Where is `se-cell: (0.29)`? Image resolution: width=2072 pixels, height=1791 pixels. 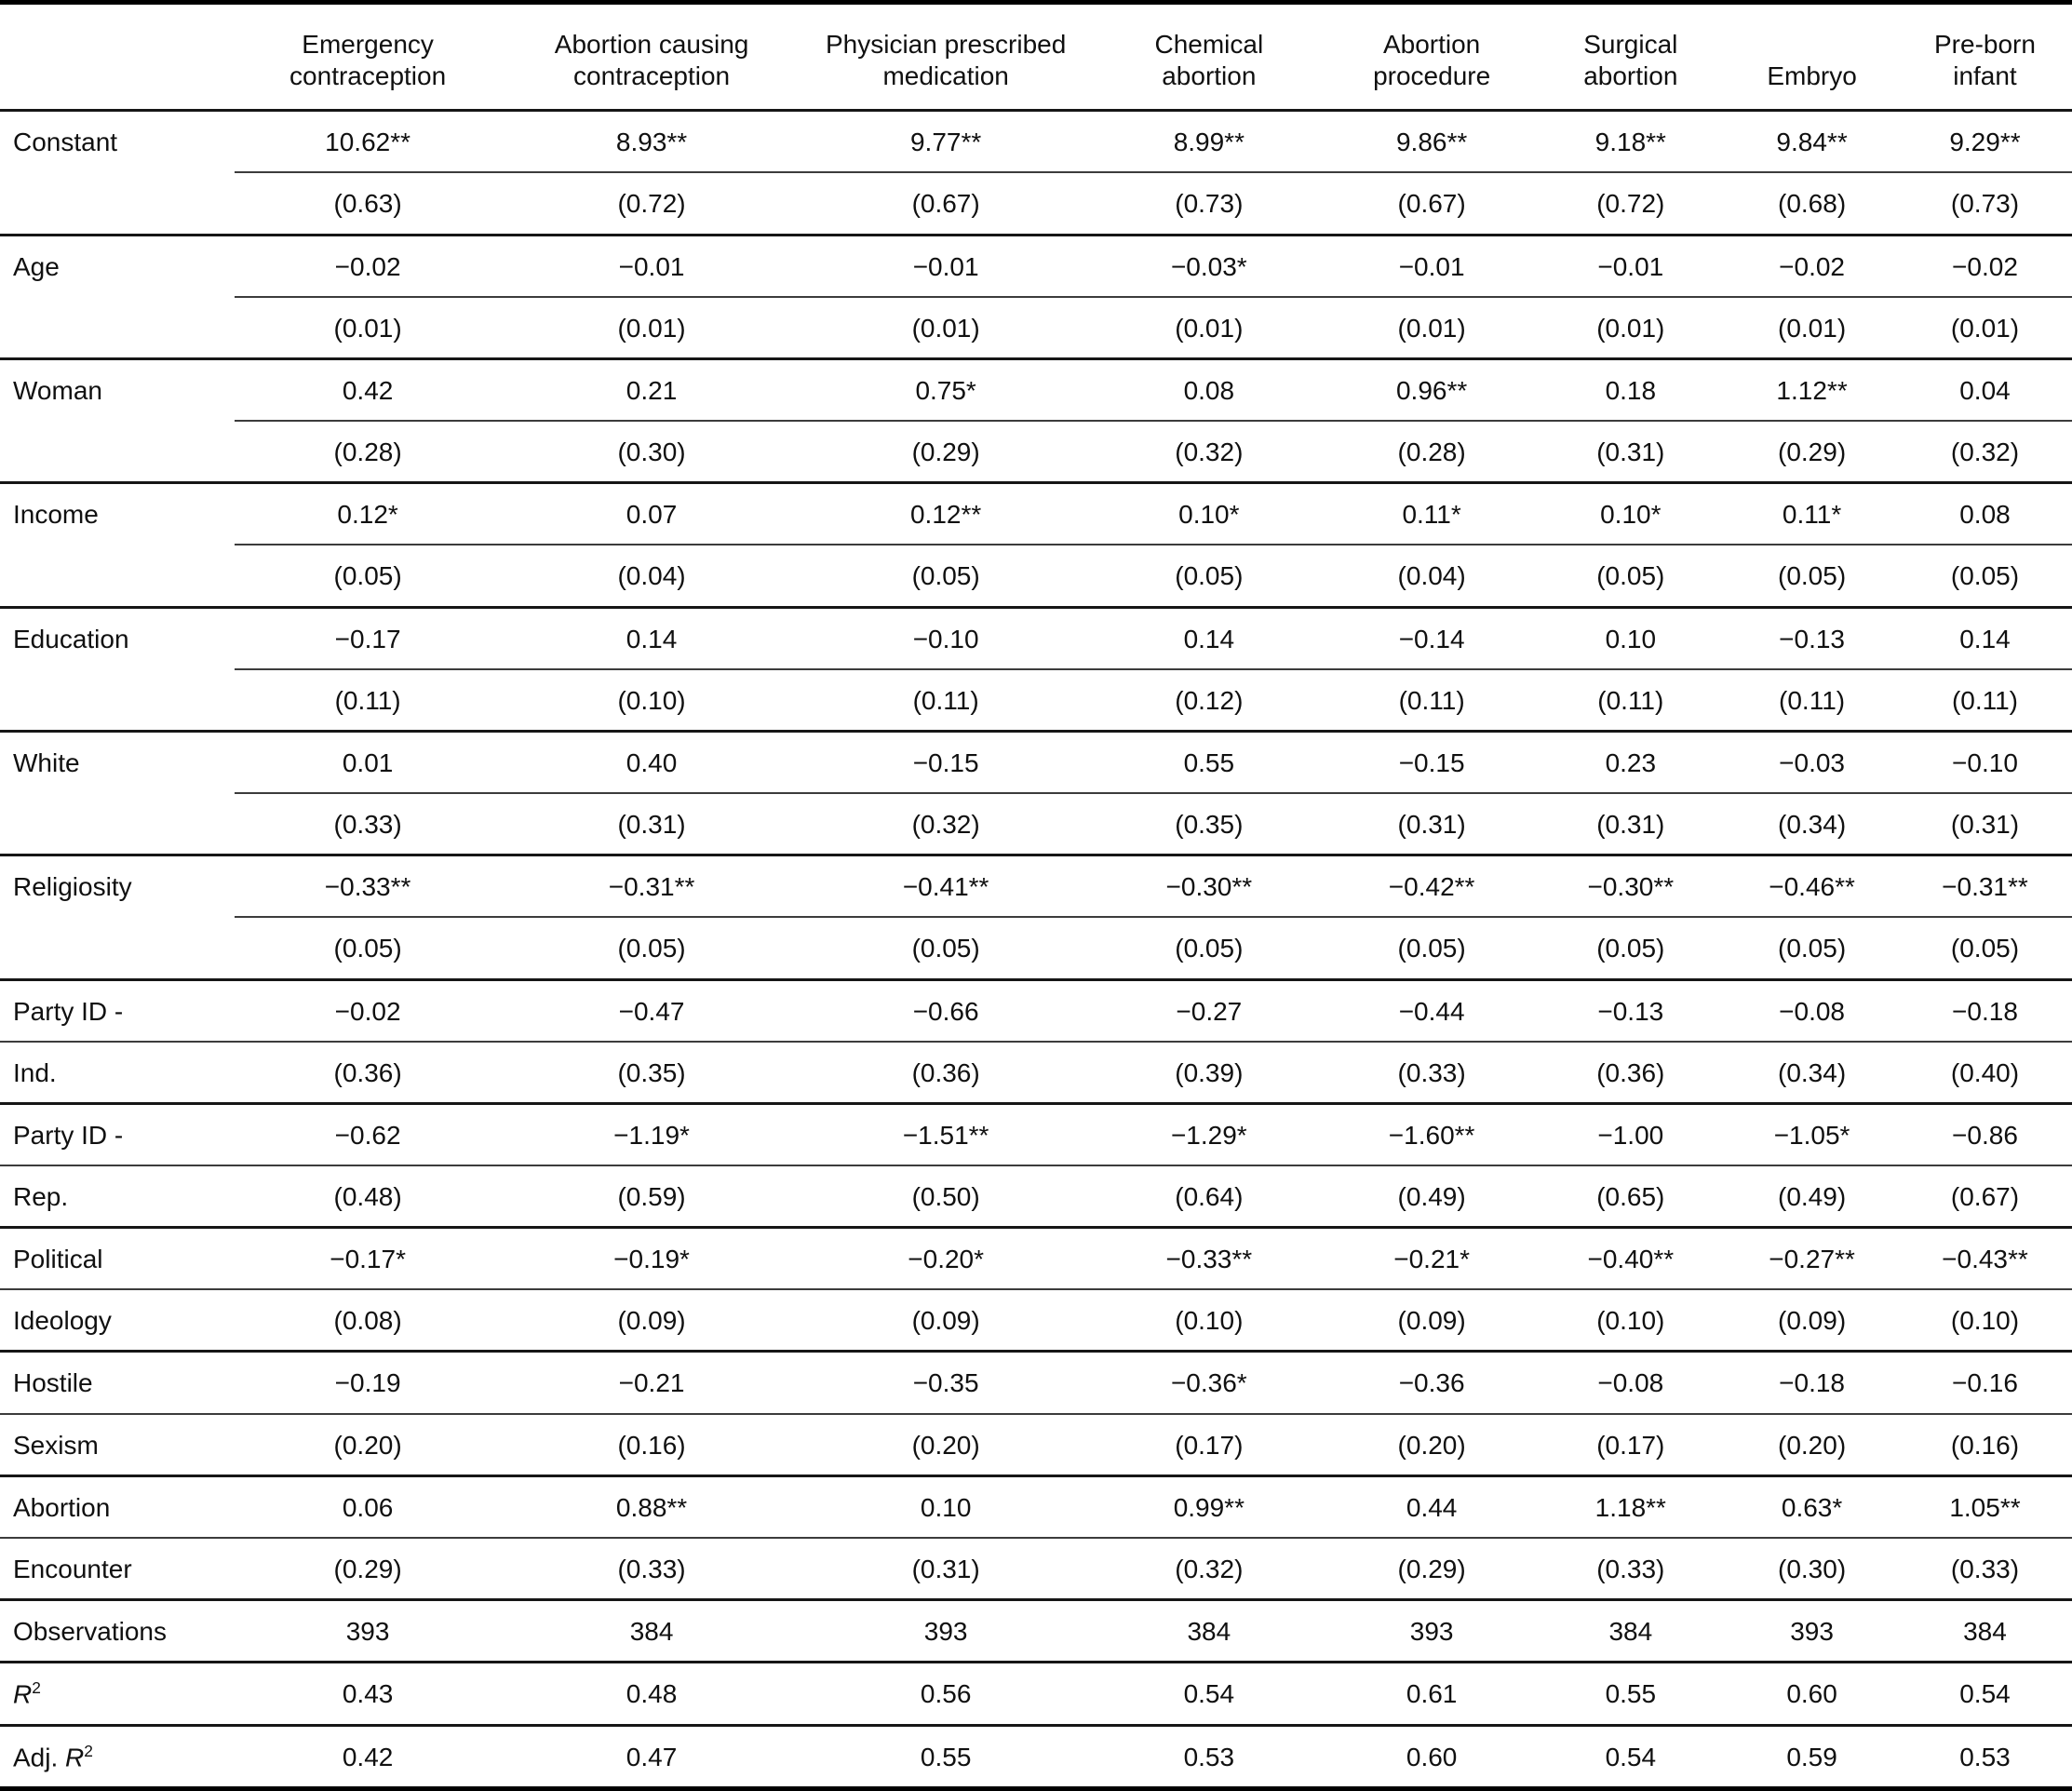 se-cell: (0.29) is located at coordinates (368, 1569).